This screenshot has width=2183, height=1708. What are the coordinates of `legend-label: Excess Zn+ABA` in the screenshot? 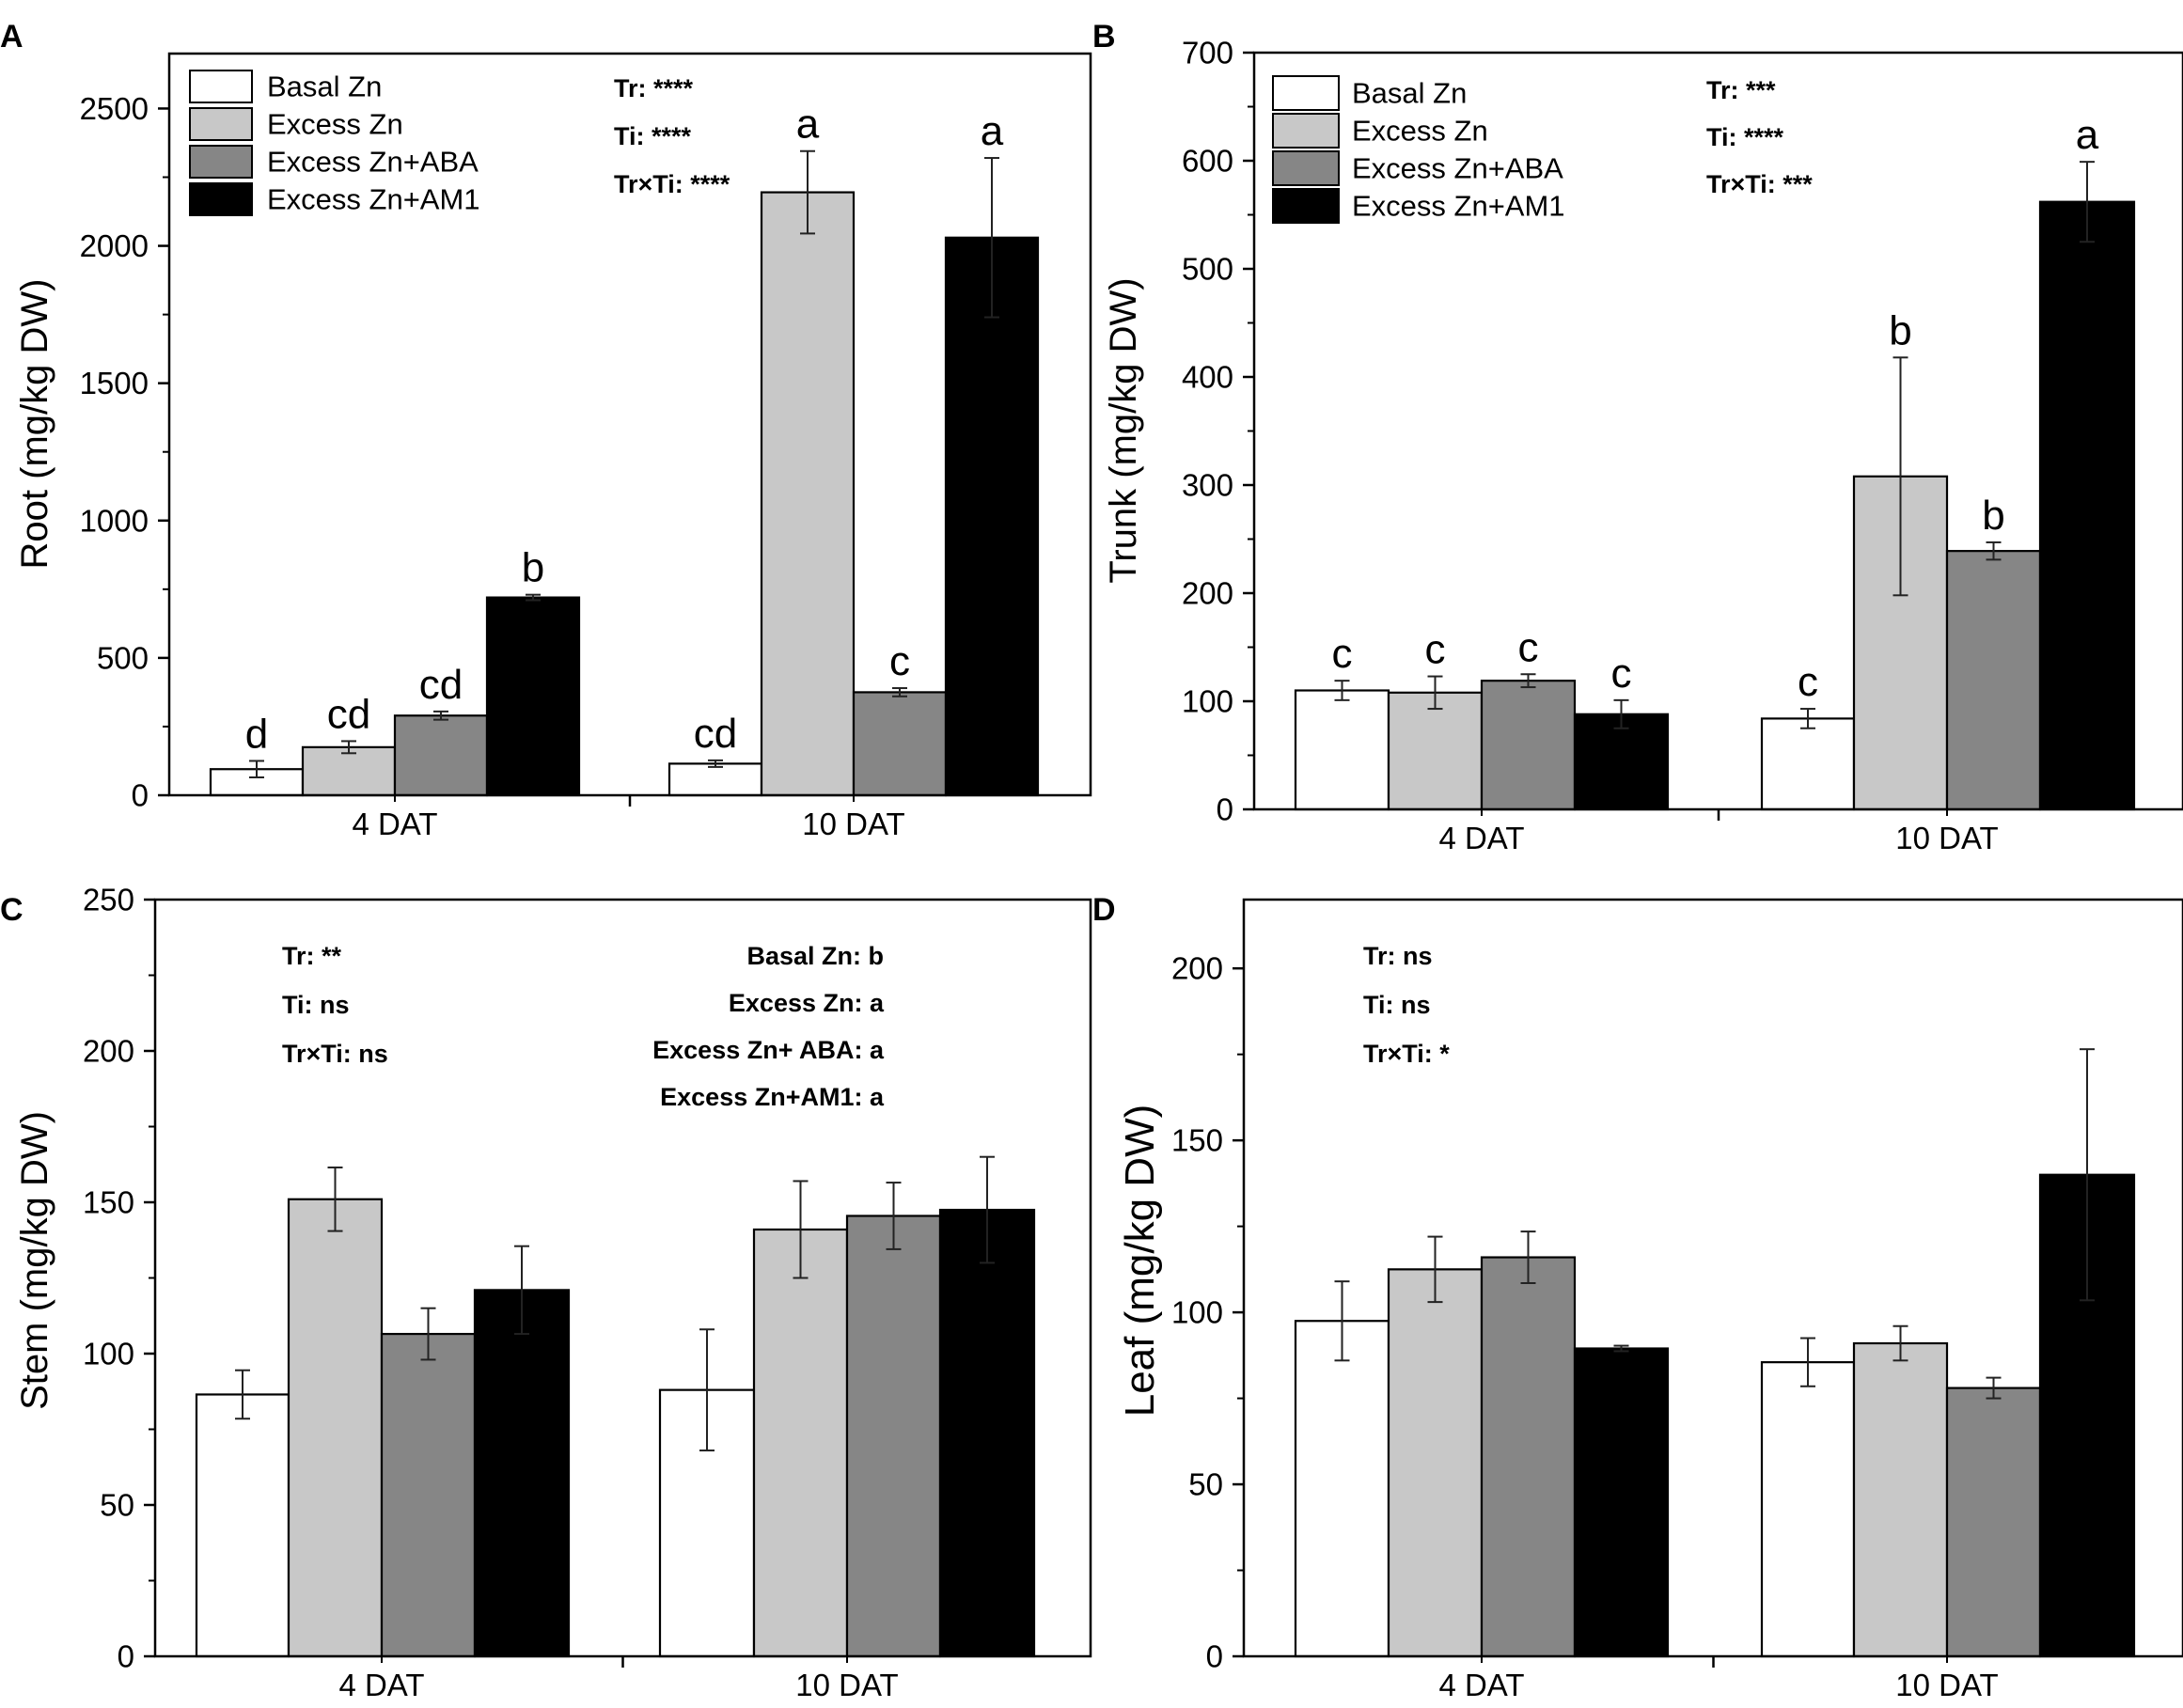 It's located at (373, 162).